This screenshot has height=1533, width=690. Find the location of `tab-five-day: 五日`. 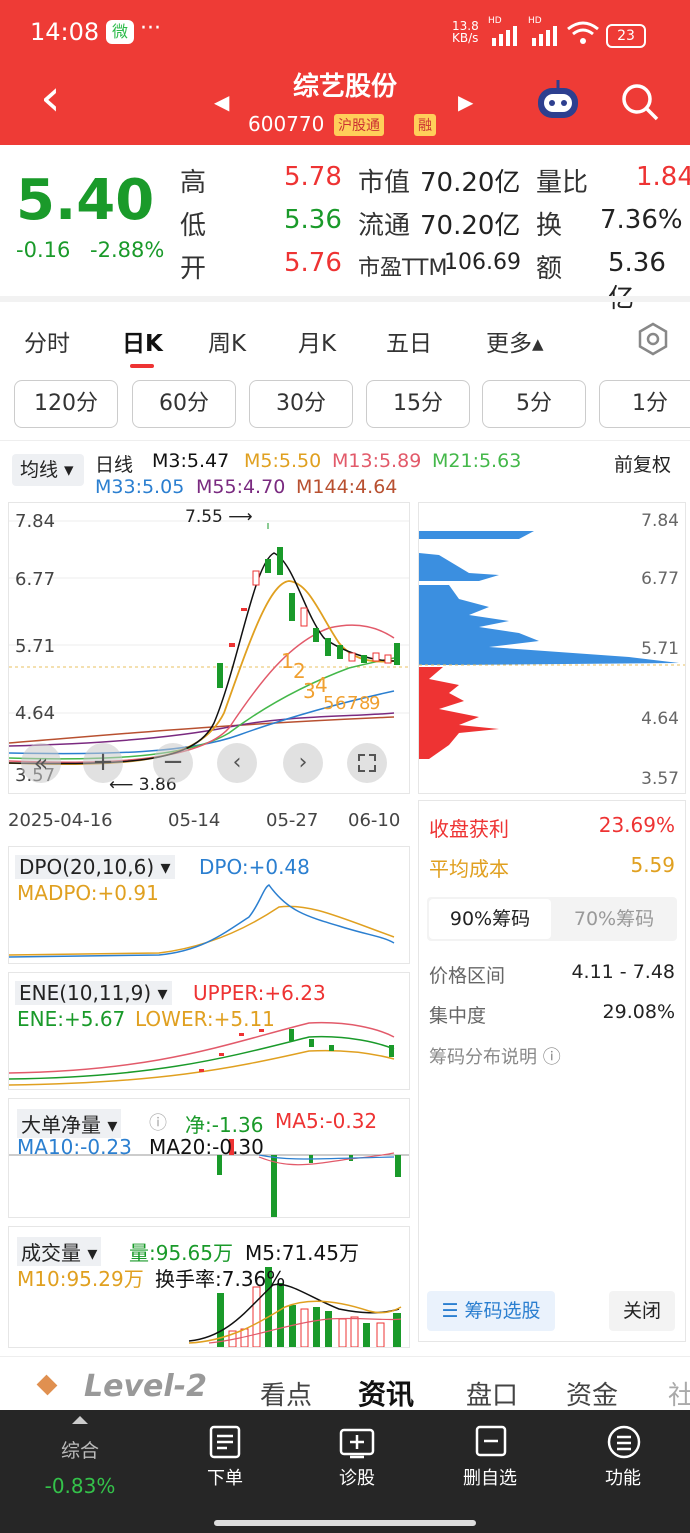

tab-five-day: 五日 is located at coordinates (409, 344).